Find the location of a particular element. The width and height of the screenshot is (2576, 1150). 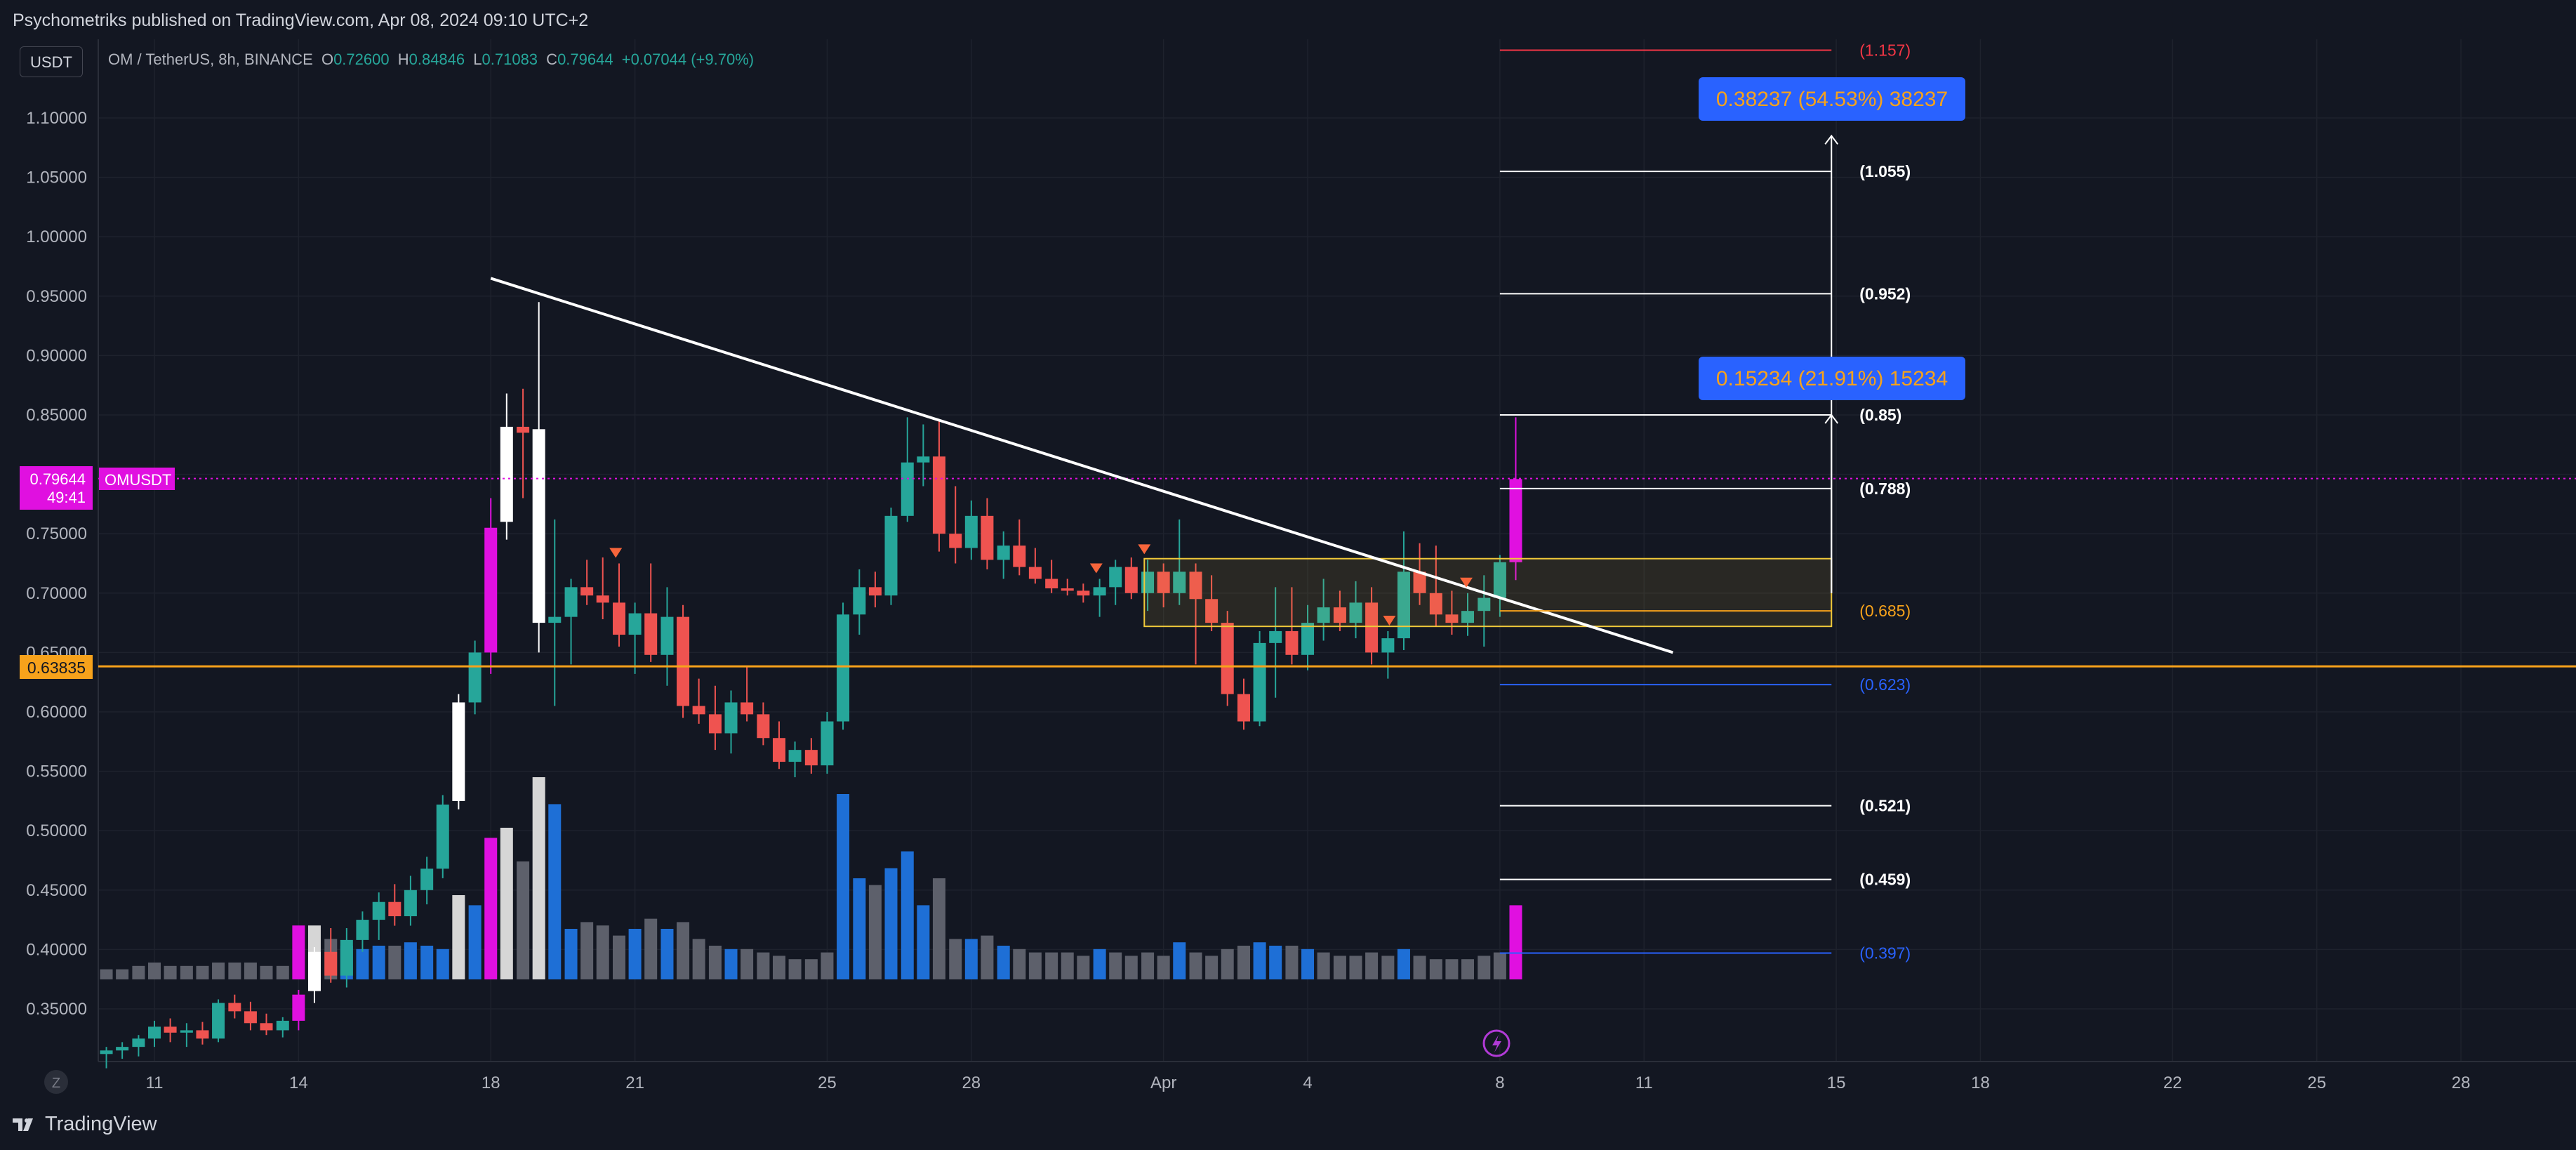

tradingview-logo: TradingView is located at coordinates (85, 1124).